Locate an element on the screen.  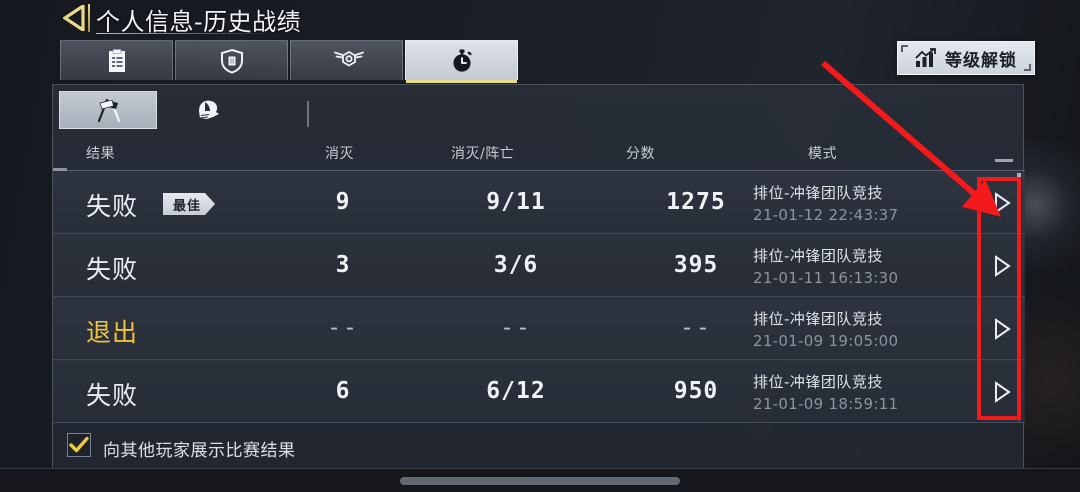
match-kd: -- is located at coordinates (516, 328).